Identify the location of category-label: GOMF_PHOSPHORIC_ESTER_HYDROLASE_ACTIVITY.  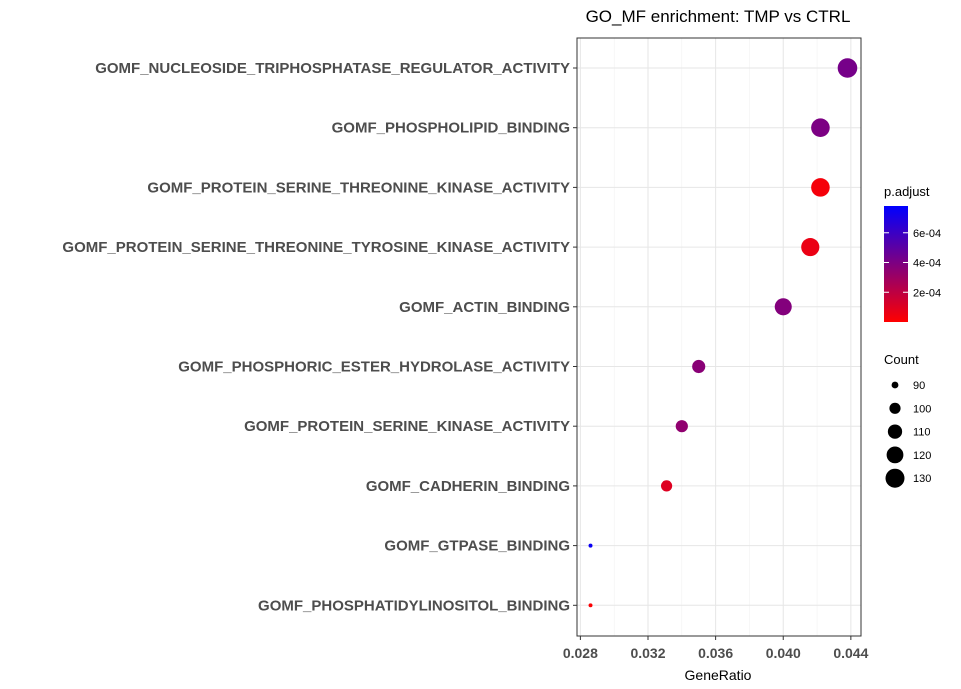
(374, 367).